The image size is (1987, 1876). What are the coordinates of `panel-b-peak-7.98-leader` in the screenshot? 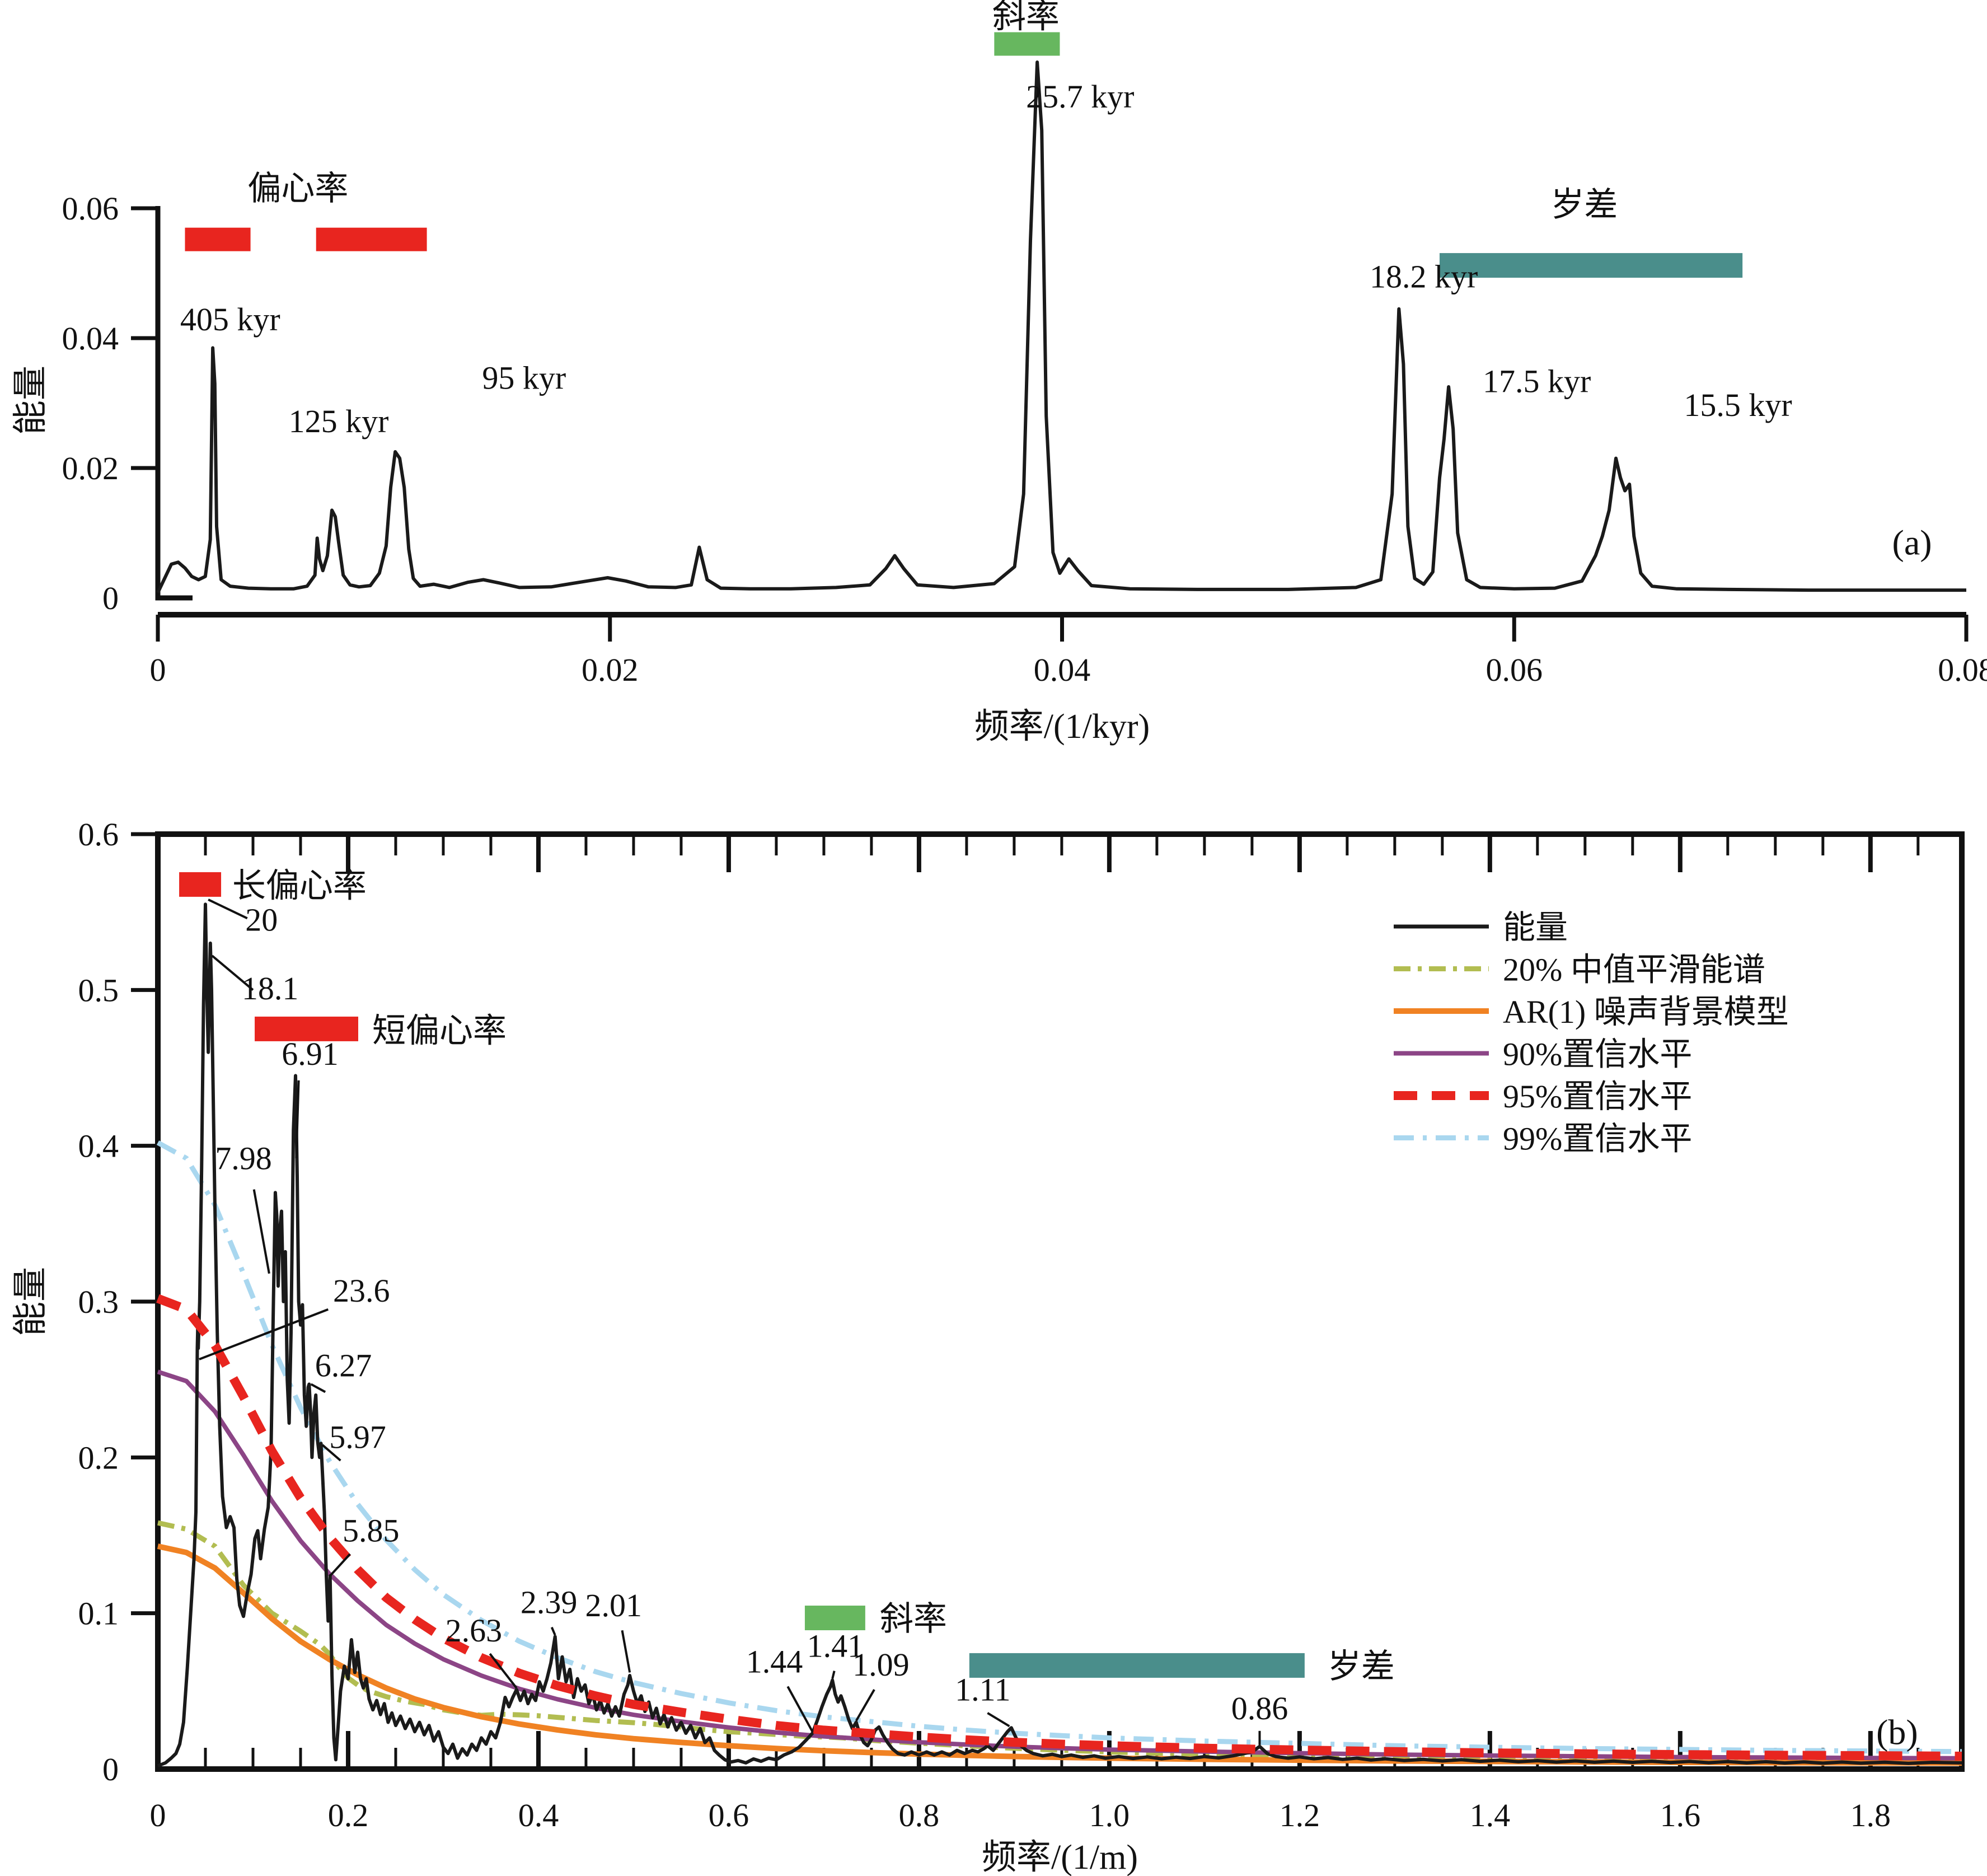 It's located at (261, 1231).